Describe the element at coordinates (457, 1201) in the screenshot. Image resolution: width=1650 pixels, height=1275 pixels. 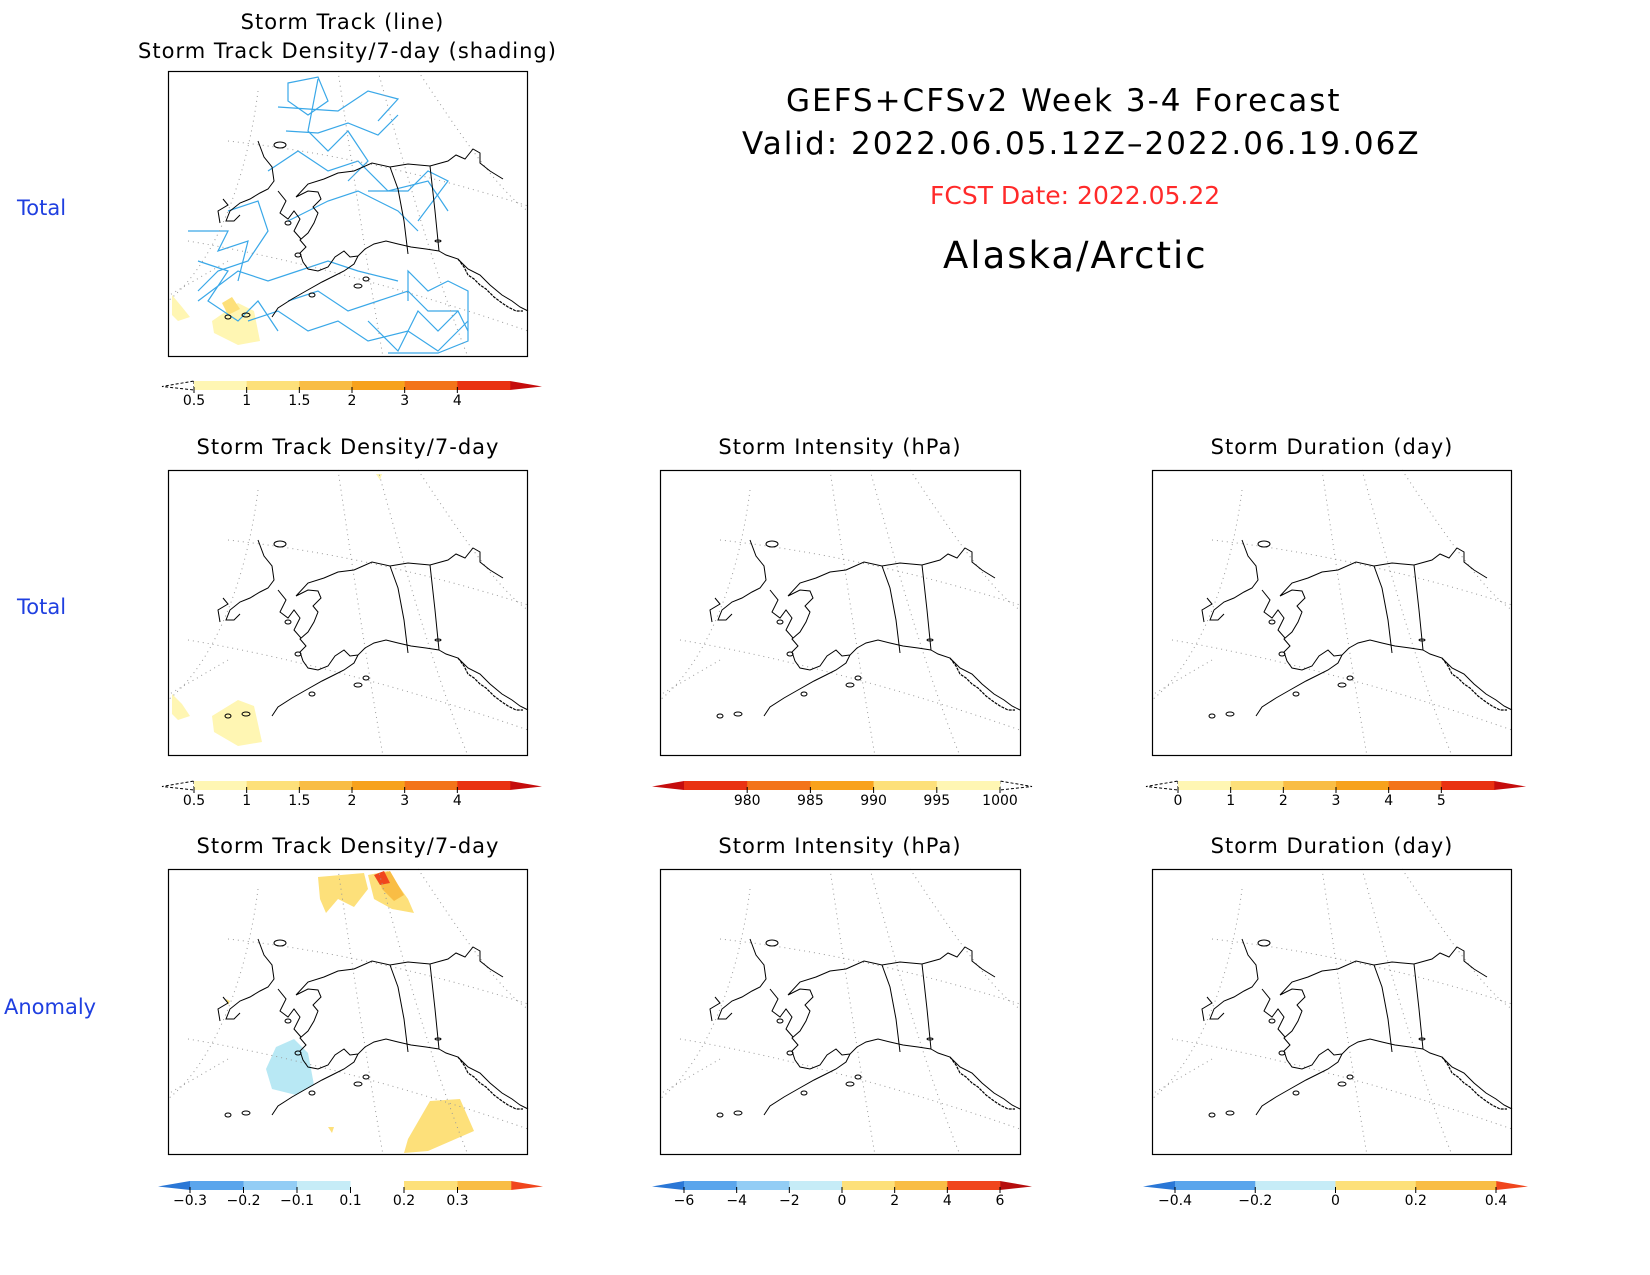
I see `colorbar-tick-label: 0.3` at that location.